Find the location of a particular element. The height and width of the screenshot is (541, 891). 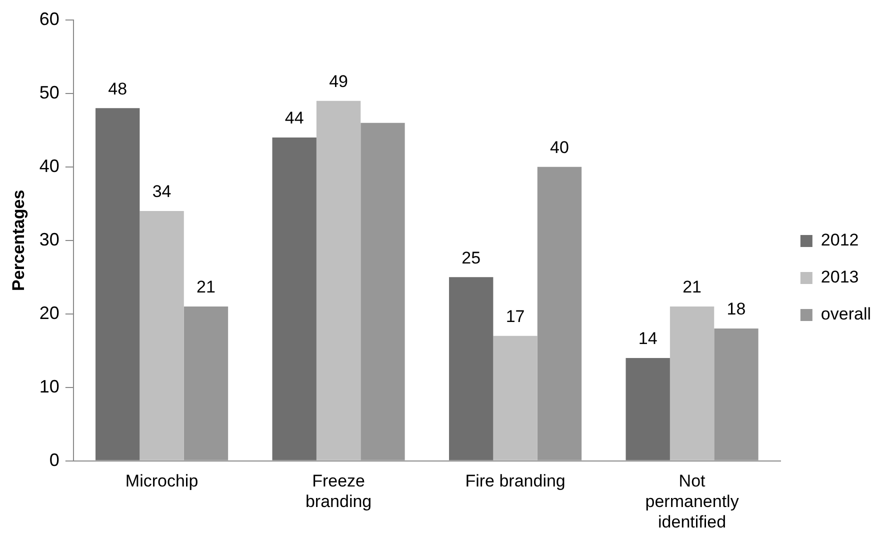

y-tick-label: 20 is located at coordinates (49, 312).